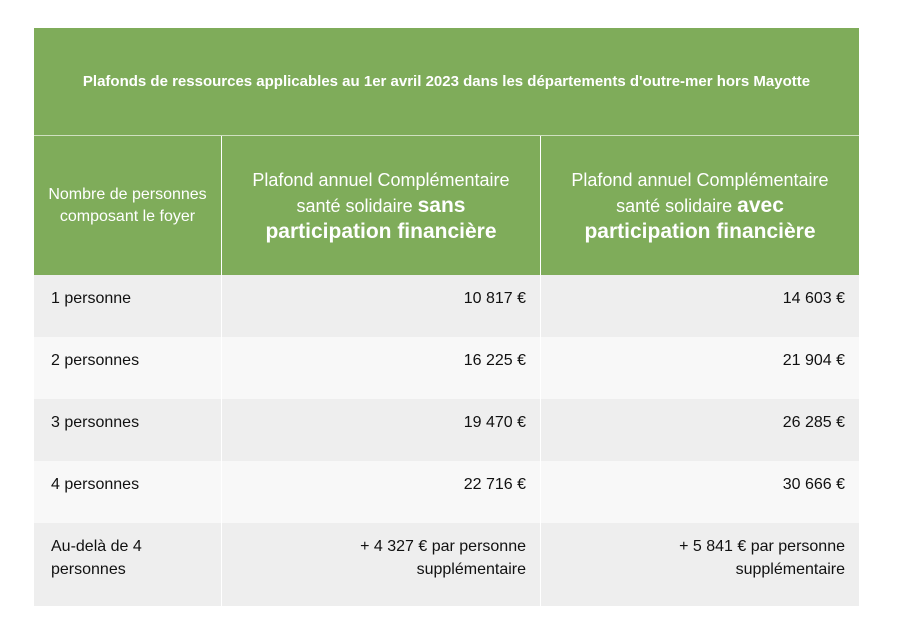  Describe the element at coordinates (128, 430) in the screenshot. I see `household-label: 3 personnes` at that location.